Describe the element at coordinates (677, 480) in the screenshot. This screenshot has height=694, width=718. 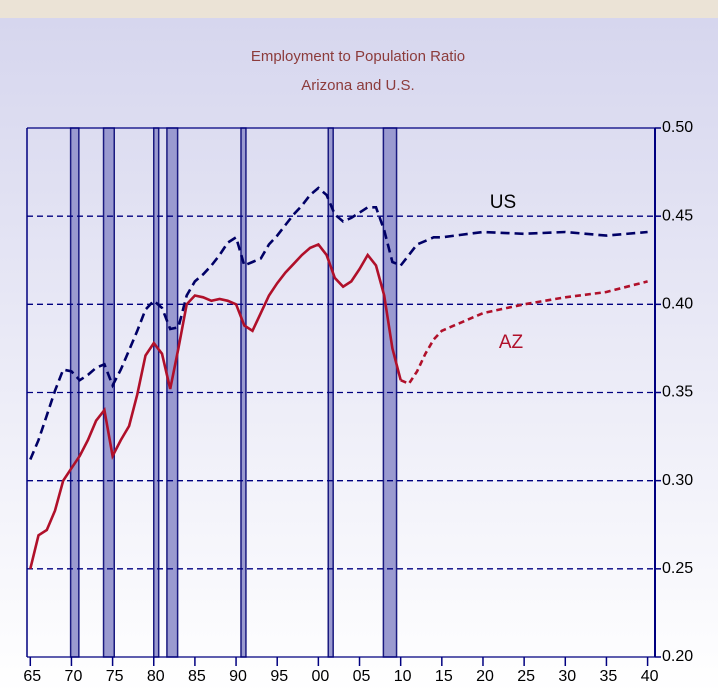
I see `y-tick-label: 0.30` at that location.